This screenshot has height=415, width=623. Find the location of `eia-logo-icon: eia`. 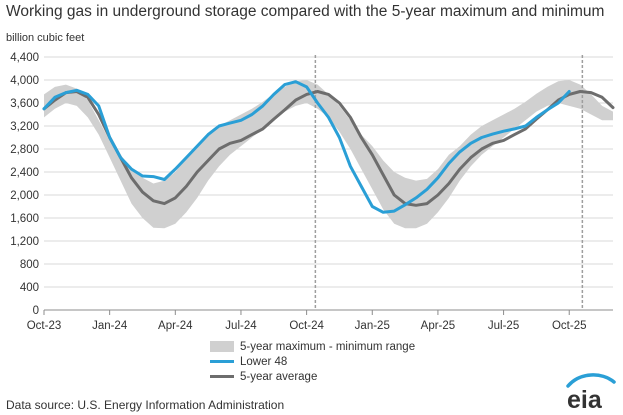

eia-logo-icon: eia is located at coordinates (591, 392).